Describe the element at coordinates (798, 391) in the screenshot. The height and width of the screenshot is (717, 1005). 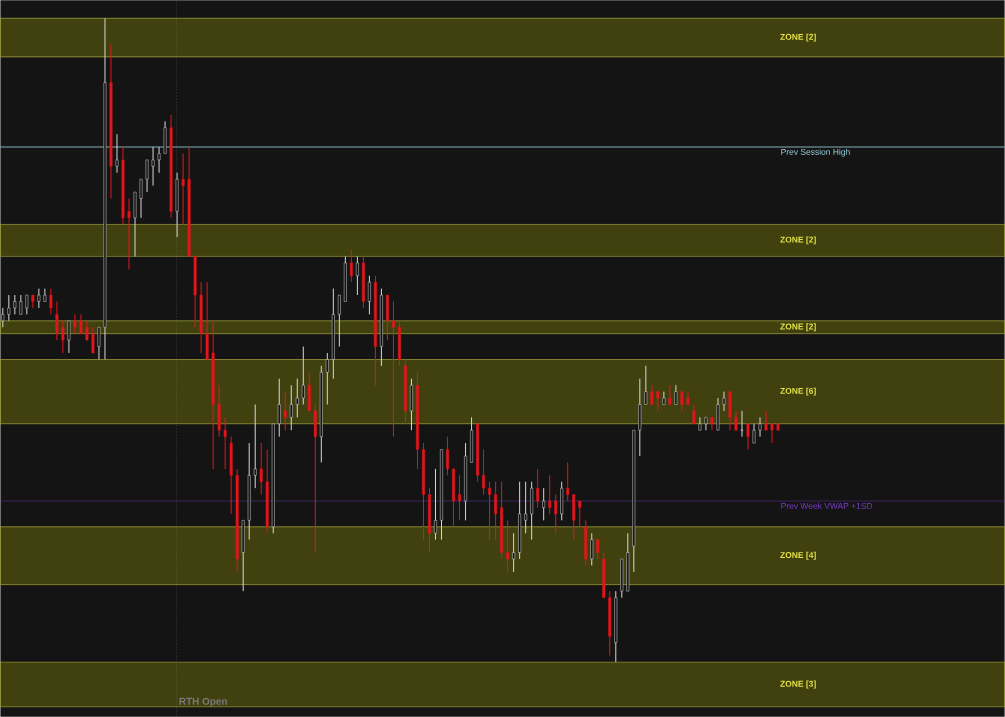
I see `band-label: ZONE [6]` at that location.